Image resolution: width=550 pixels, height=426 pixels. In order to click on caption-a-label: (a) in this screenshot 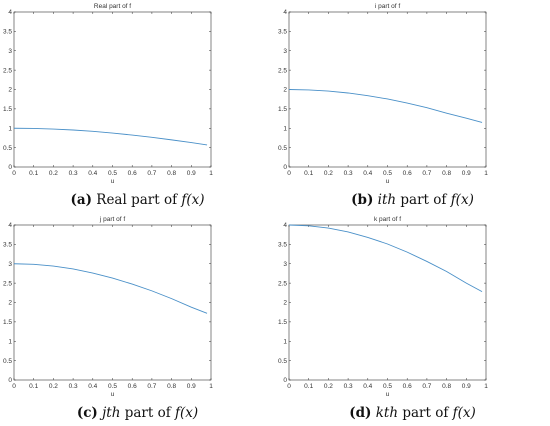, I will do `click(81, 200)`.